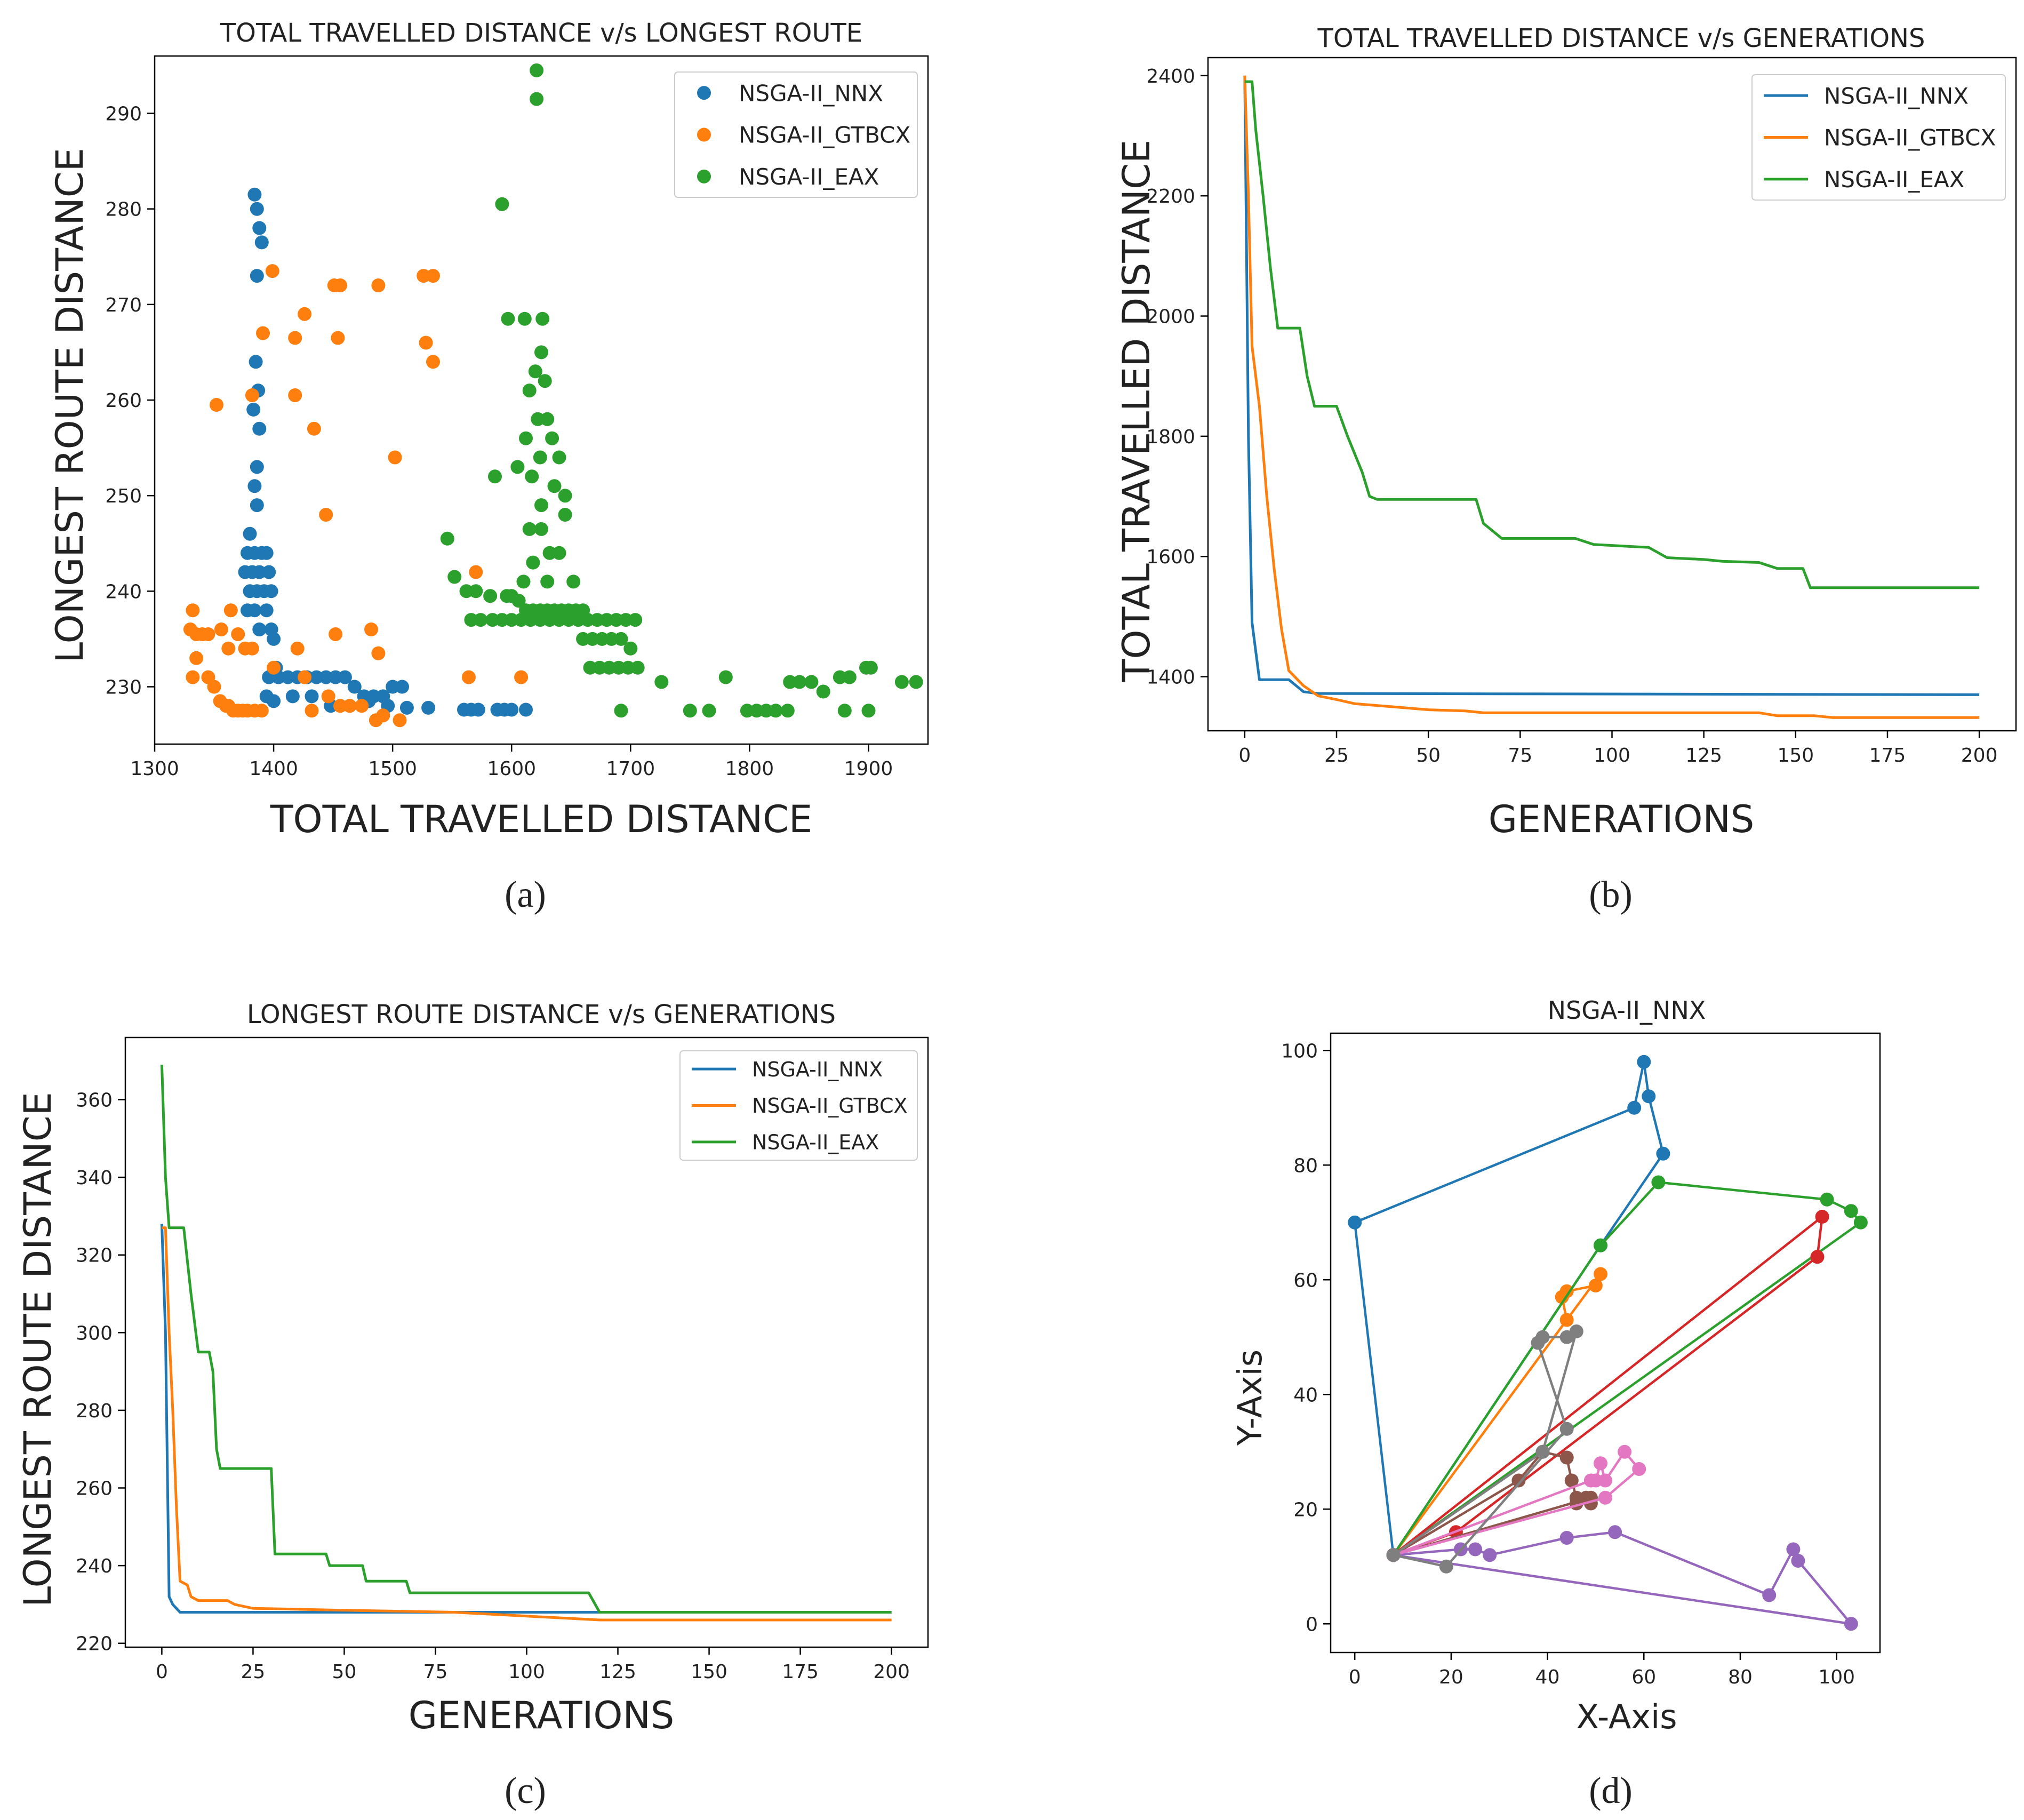 Image resolution: width=2024 pixels, height=1820 pixels. What do you see at coordinates (1621, 38) in the screenshot?
I see `panel-b-title: TOTAL TRAVELLED DISTANCE v/s GENERATIONS` at bounding box center [1621, 38].